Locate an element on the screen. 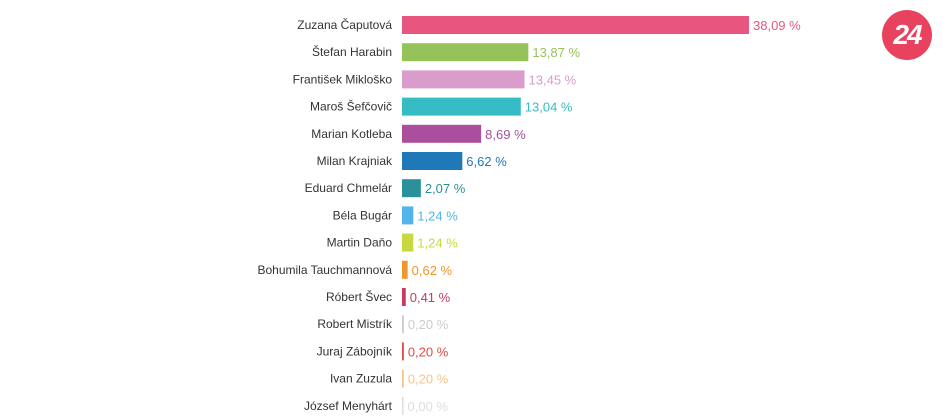 This screenshot has height=418, width=950. category-label: Martin Daňo is located at coordinates (360, 243).